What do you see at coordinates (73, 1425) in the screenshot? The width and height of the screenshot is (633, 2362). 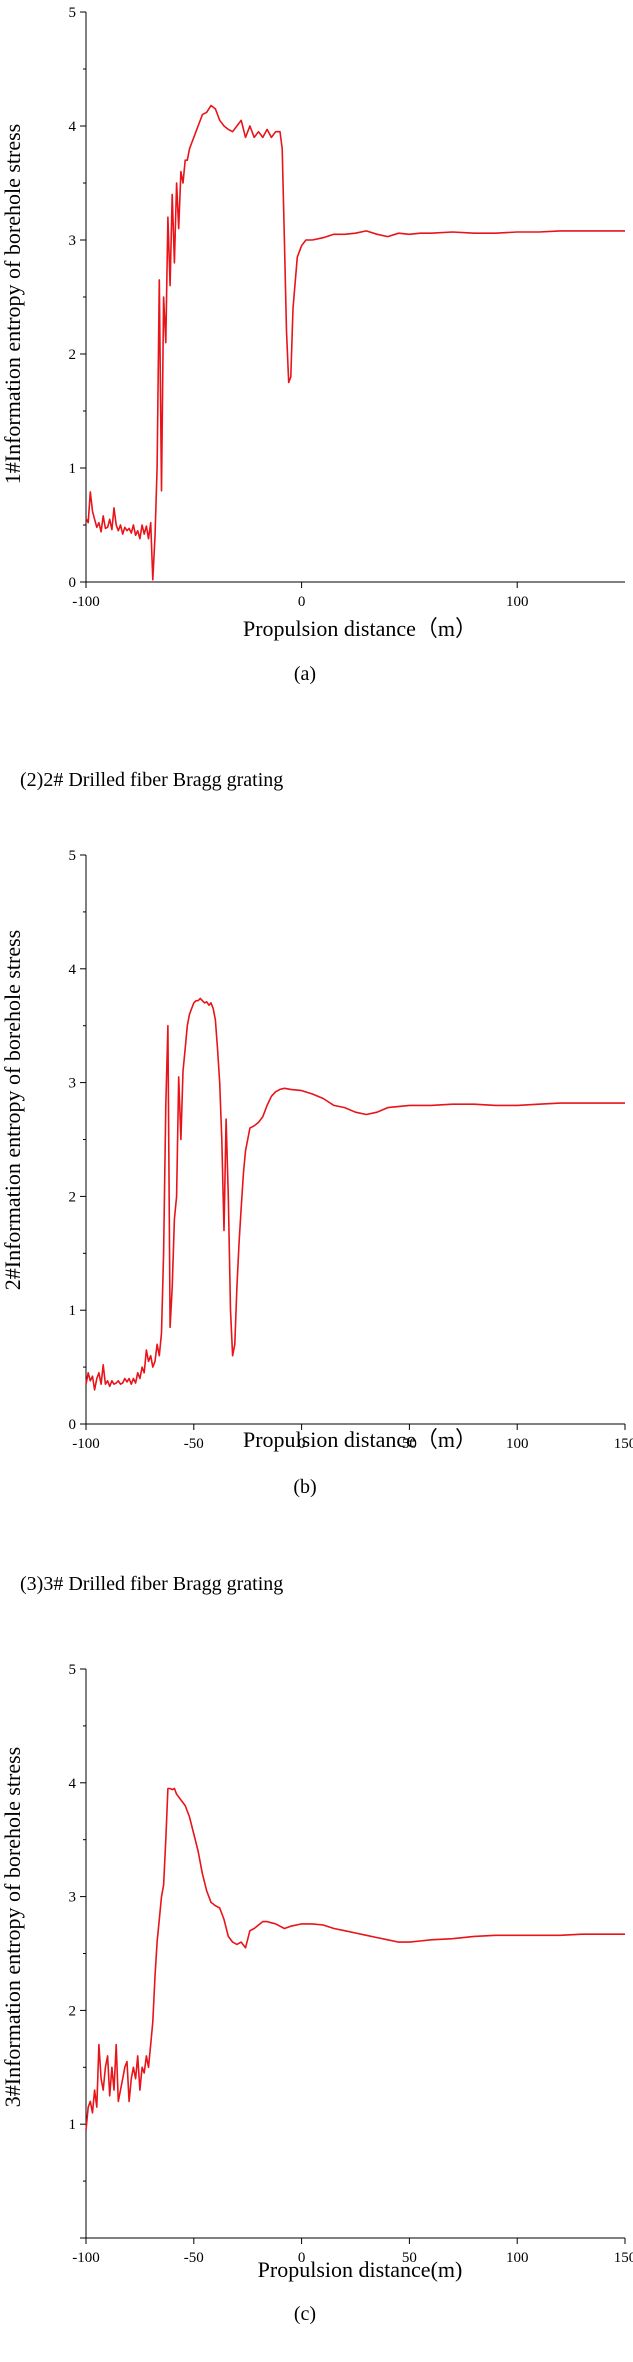 I see `chart-b-y-tick-label: 0` at bounding box center [73, 1425].